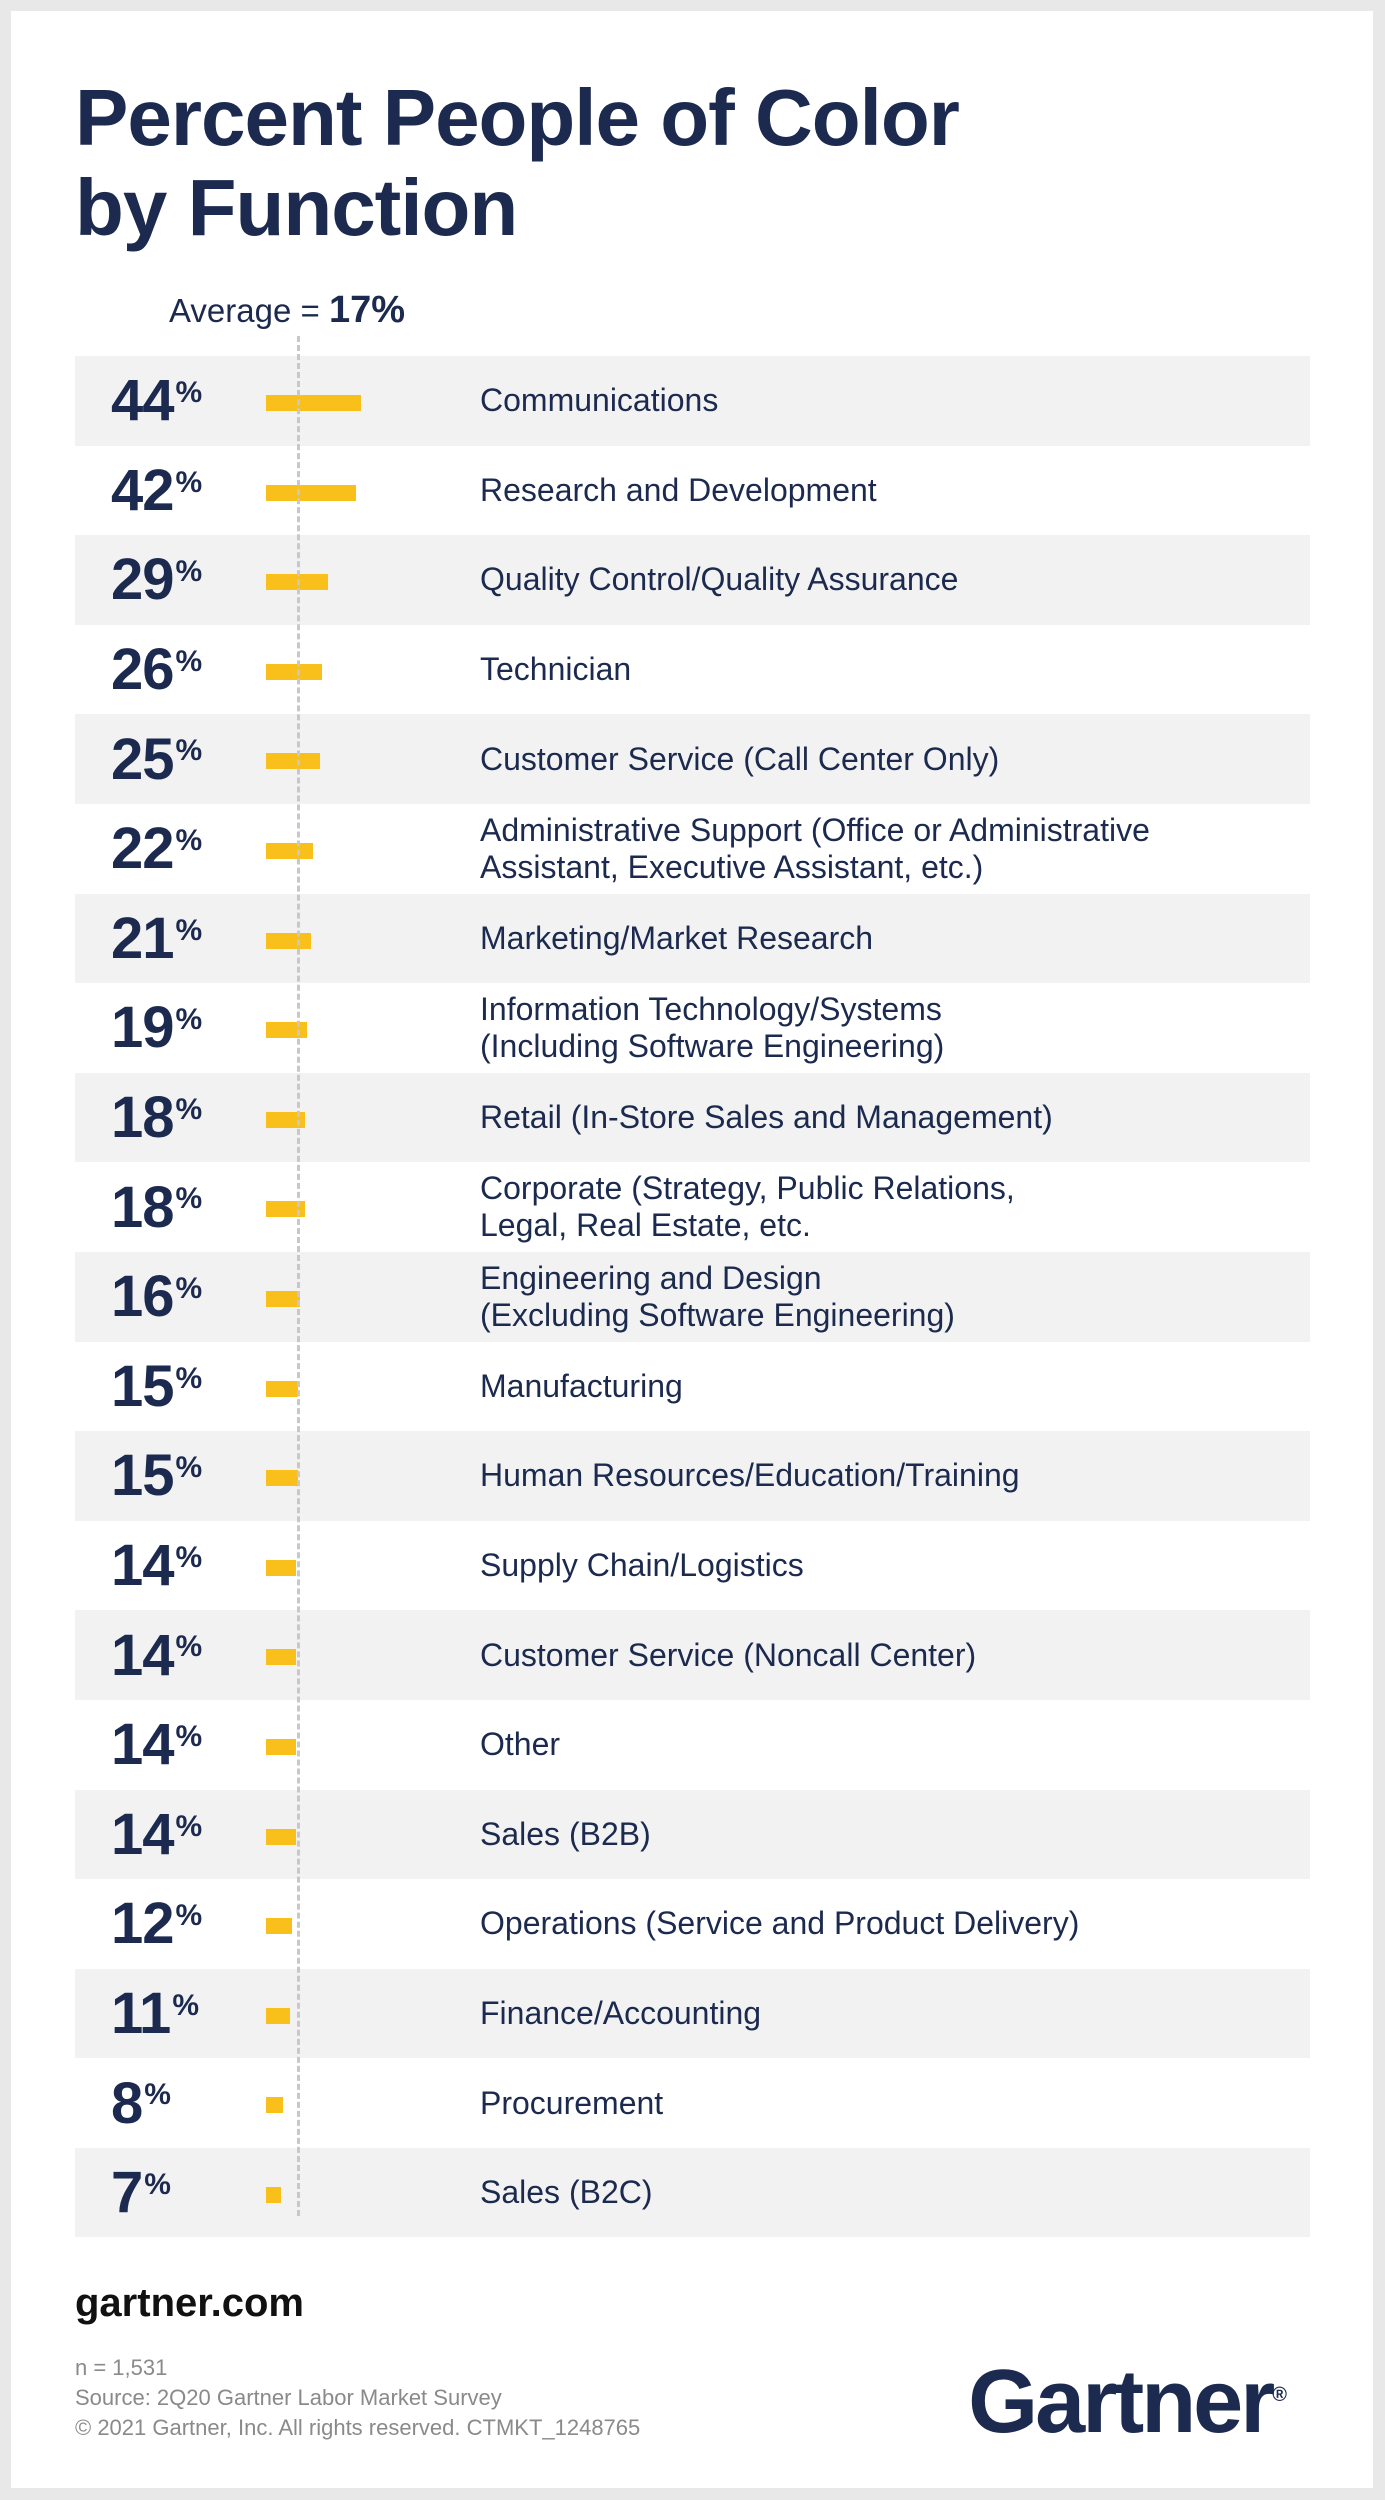 The image size is (1385, 2500). I want to click on value-label: 8%, so click(141, 2103).